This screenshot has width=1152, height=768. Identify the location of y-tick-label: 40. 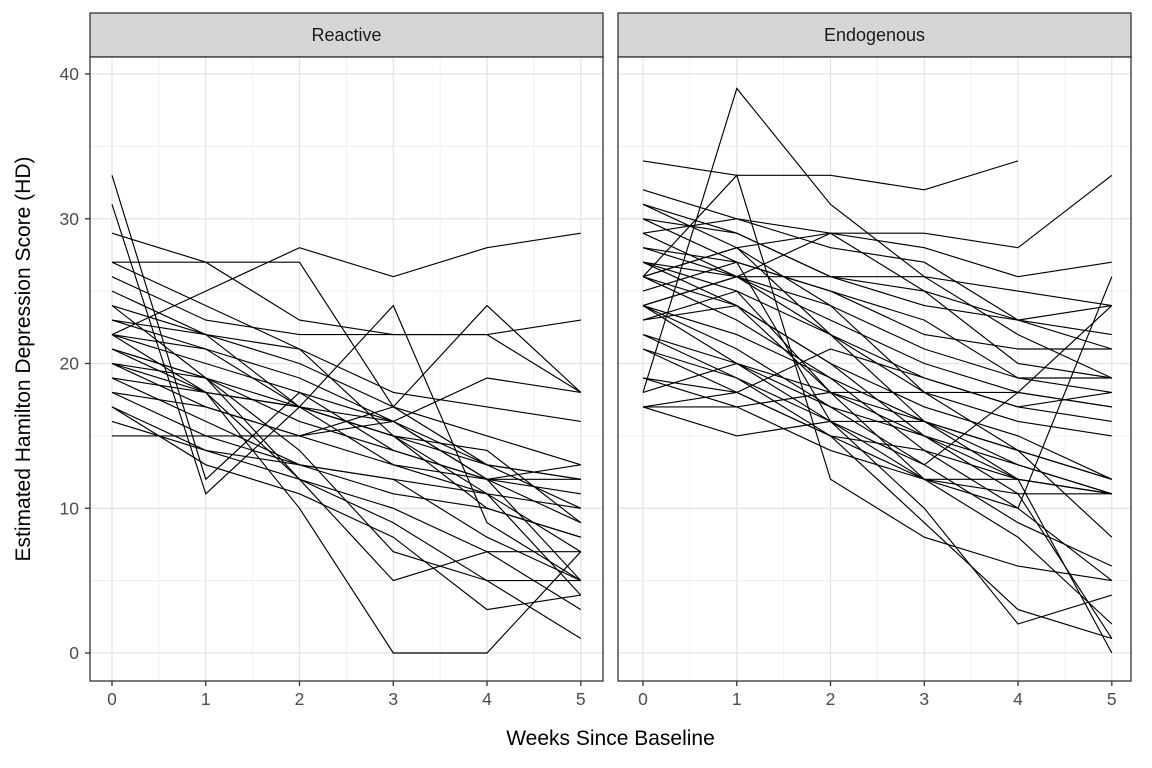
(70, 74).